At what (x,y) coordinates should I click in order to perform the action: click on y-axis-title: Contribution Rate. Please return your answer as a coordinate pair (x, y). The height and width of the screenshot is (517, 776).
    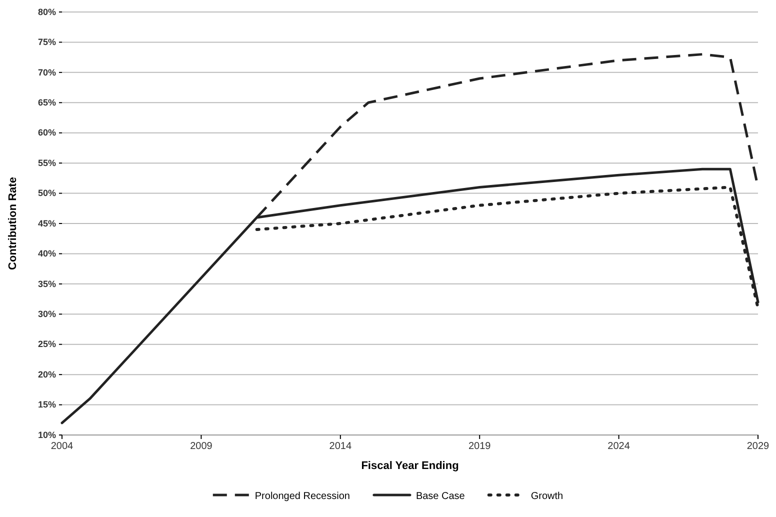
    Looking at the image, I should click on (13, 223).